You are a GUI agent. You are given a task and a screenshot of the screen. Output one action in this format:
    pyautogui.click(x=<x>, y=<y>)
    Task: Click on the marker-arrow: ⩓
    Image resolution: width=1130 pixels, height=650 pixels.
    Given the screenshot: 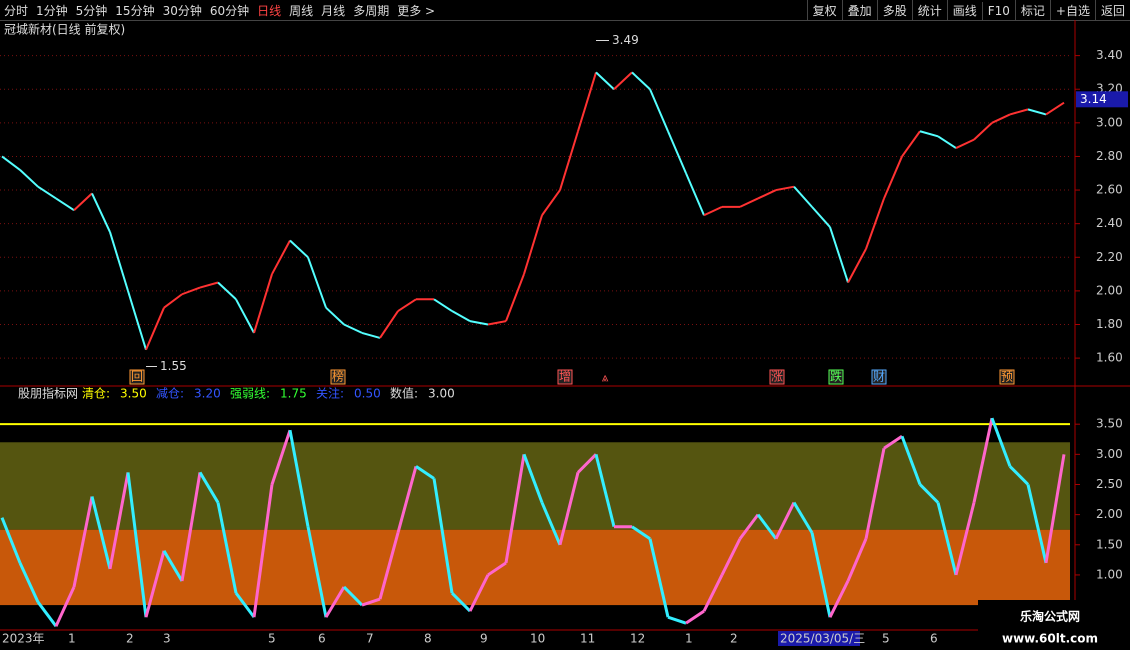 What is the action you would take?
    pyautogui.click(x=605, y=378)
    